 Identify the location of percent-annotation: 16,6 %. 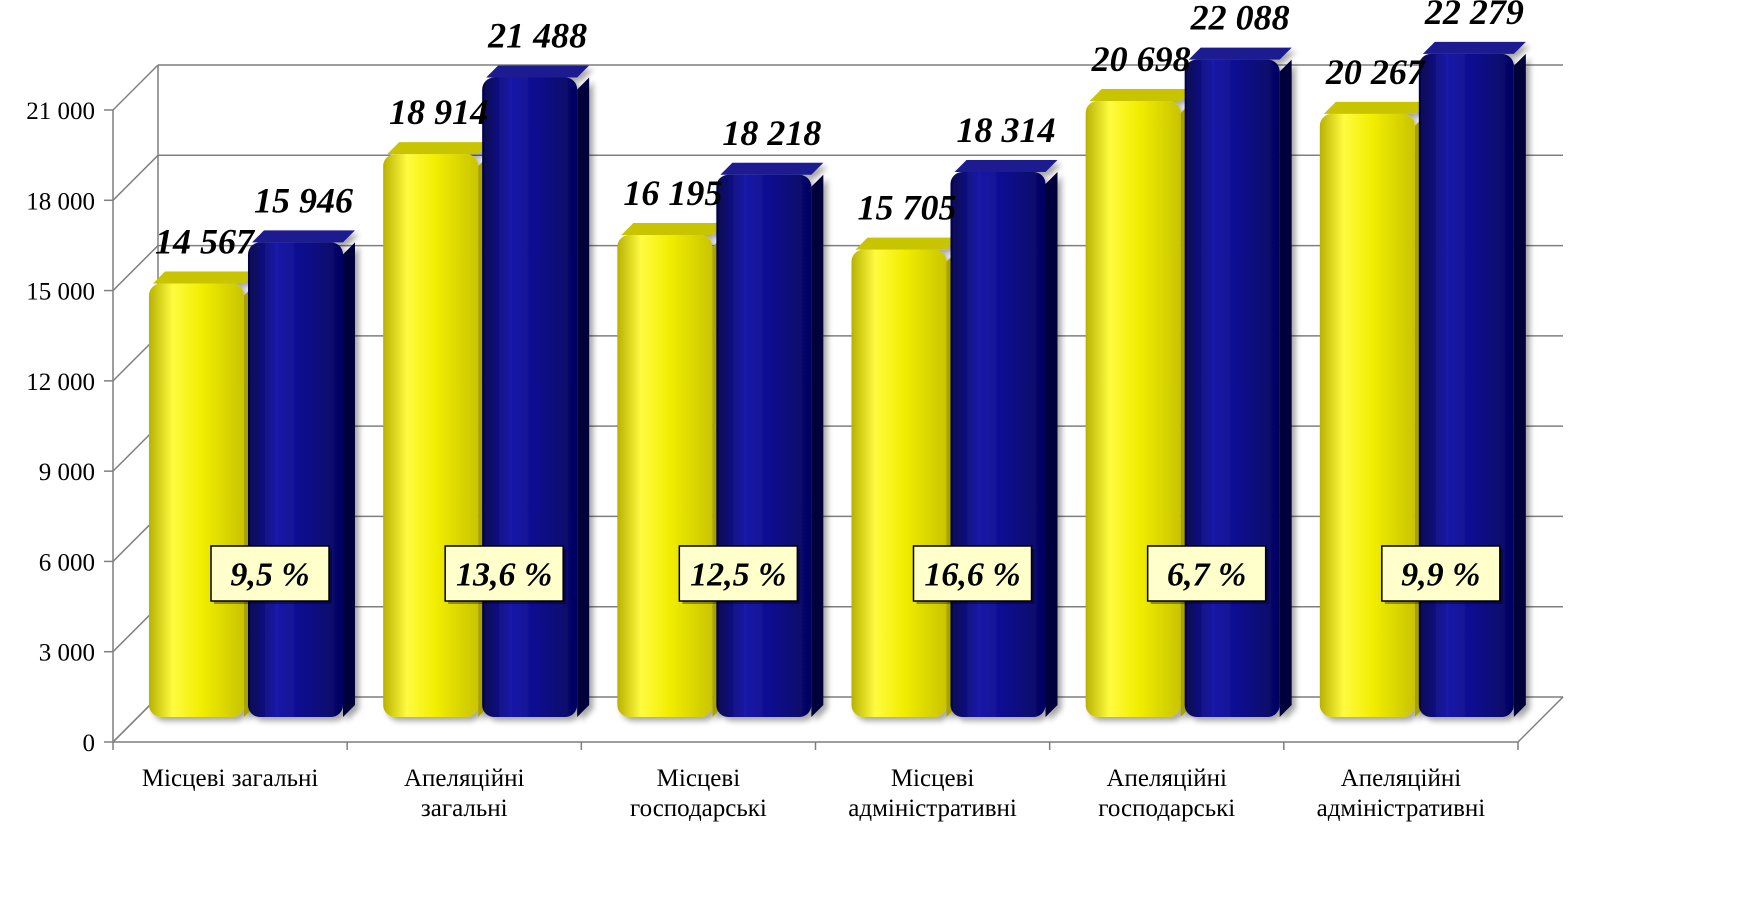
(973, 574).